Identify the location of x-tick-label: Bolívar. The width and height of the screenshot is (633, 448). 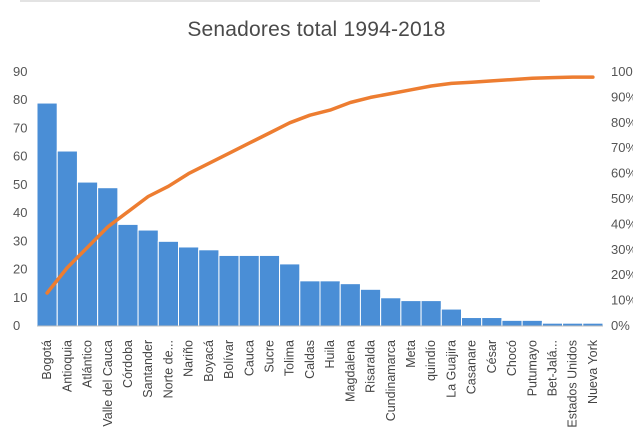
(229, 359).